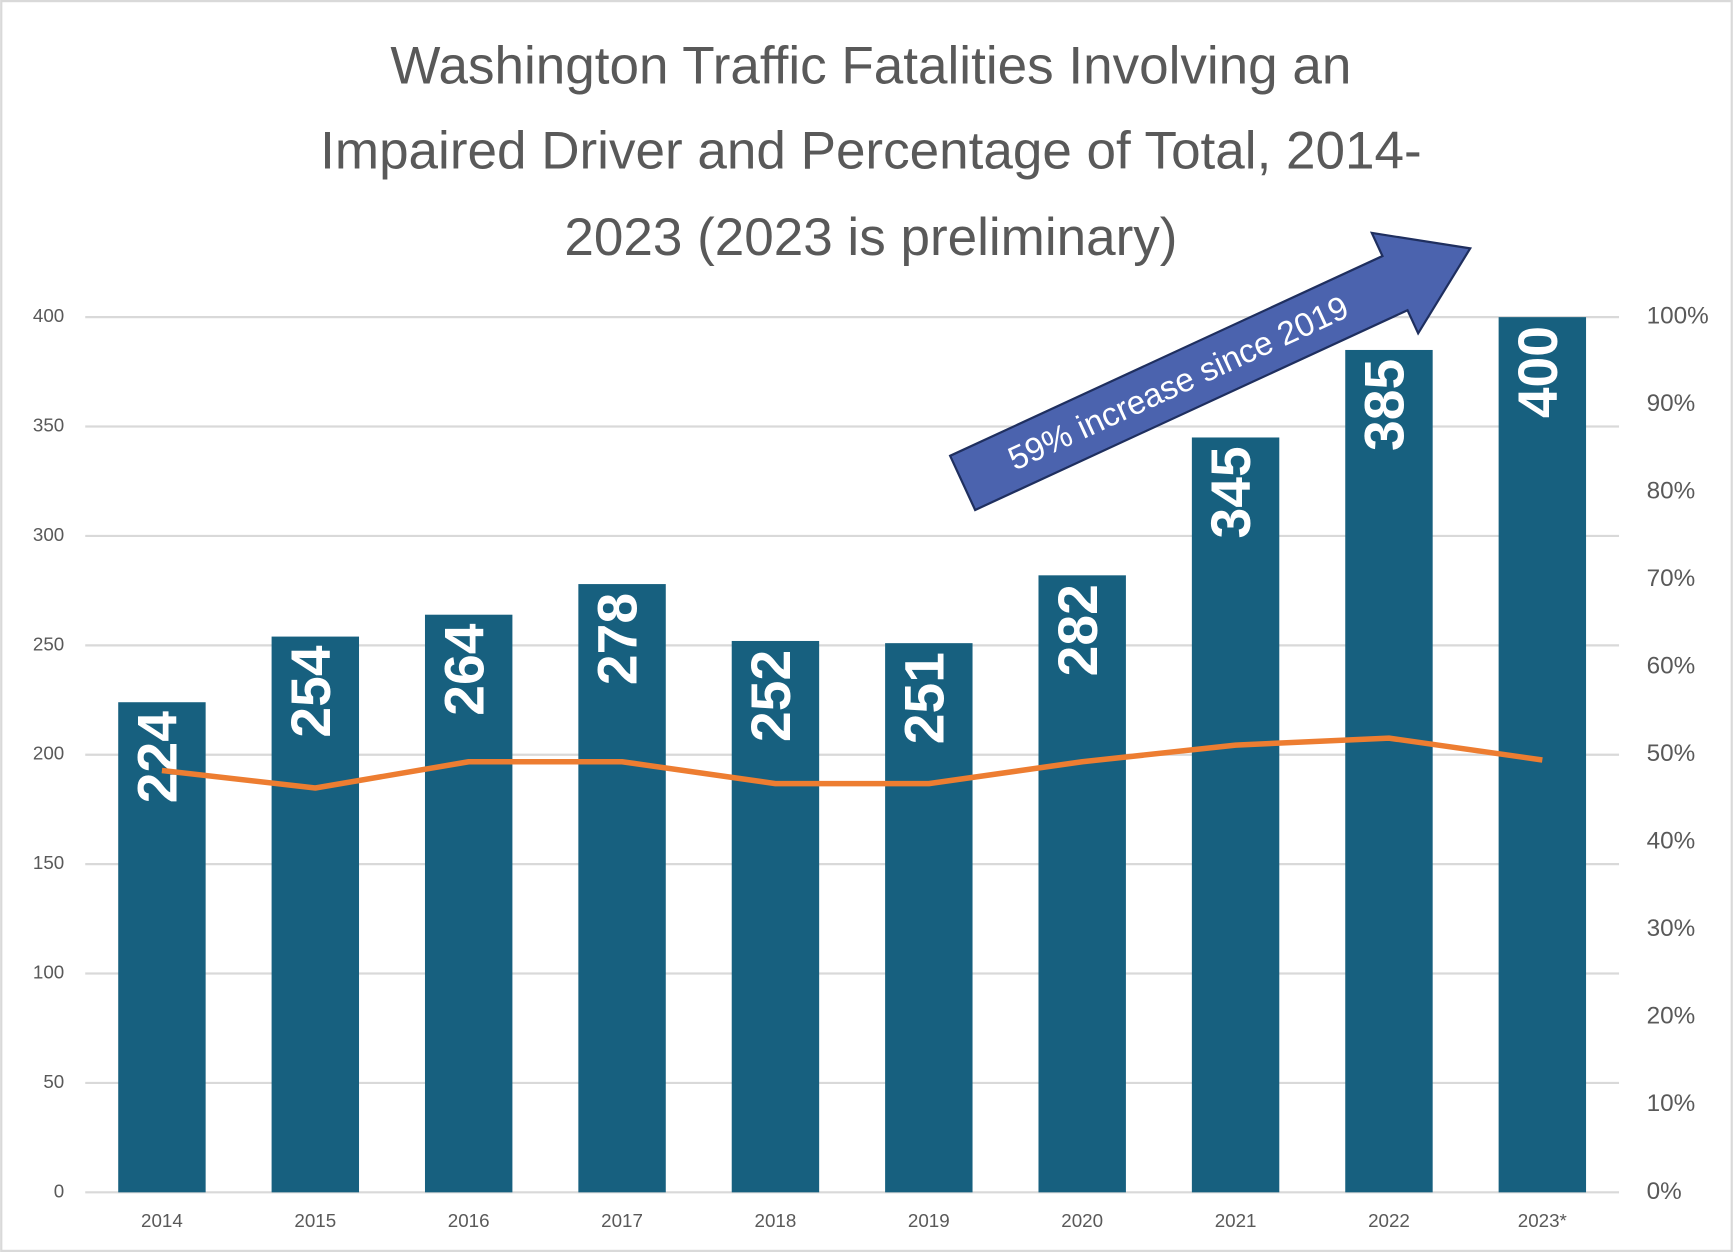 The width and height of the screenshot is (1733, 1252). Describe the element at coordinates (870, 237) in the screenshot. I see `title-line: 2023 (2023 is preliminary)` at that location.